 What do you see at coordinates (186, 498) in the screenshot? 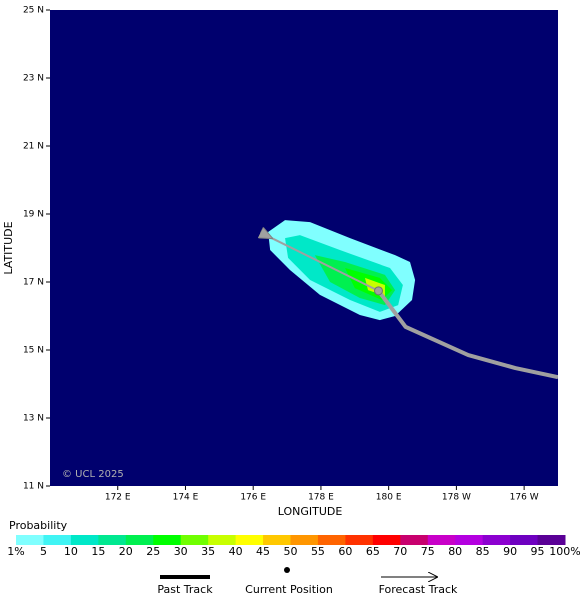
I see `x-tick-label: 174 E` at bounding box center [186, 498].